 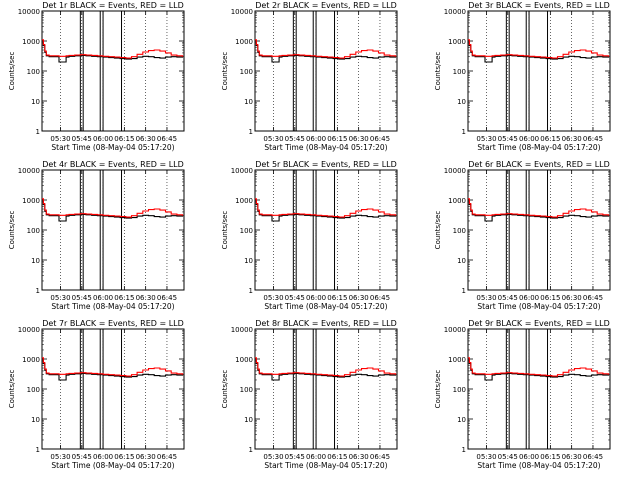 I want to click on panel-title: Det 9r BLACK = Events, RED = LLD, so click(x=539, y=323).